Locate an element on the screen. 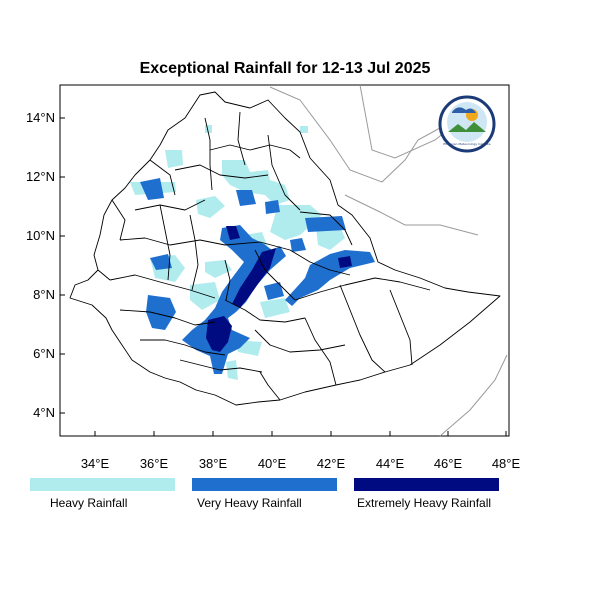 The height and width of the screenshot is (600, 600). cloud-icon is located at coordinates (464, 110).